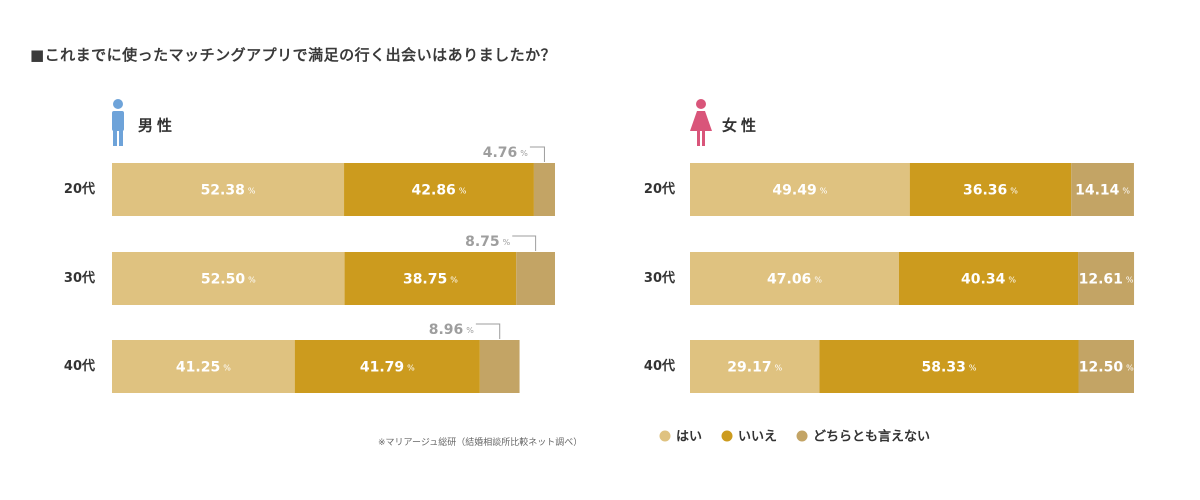 The width and height of the screenshot is (1200, 500). I want to click on data-label: 52.50%, so click(228, 280).